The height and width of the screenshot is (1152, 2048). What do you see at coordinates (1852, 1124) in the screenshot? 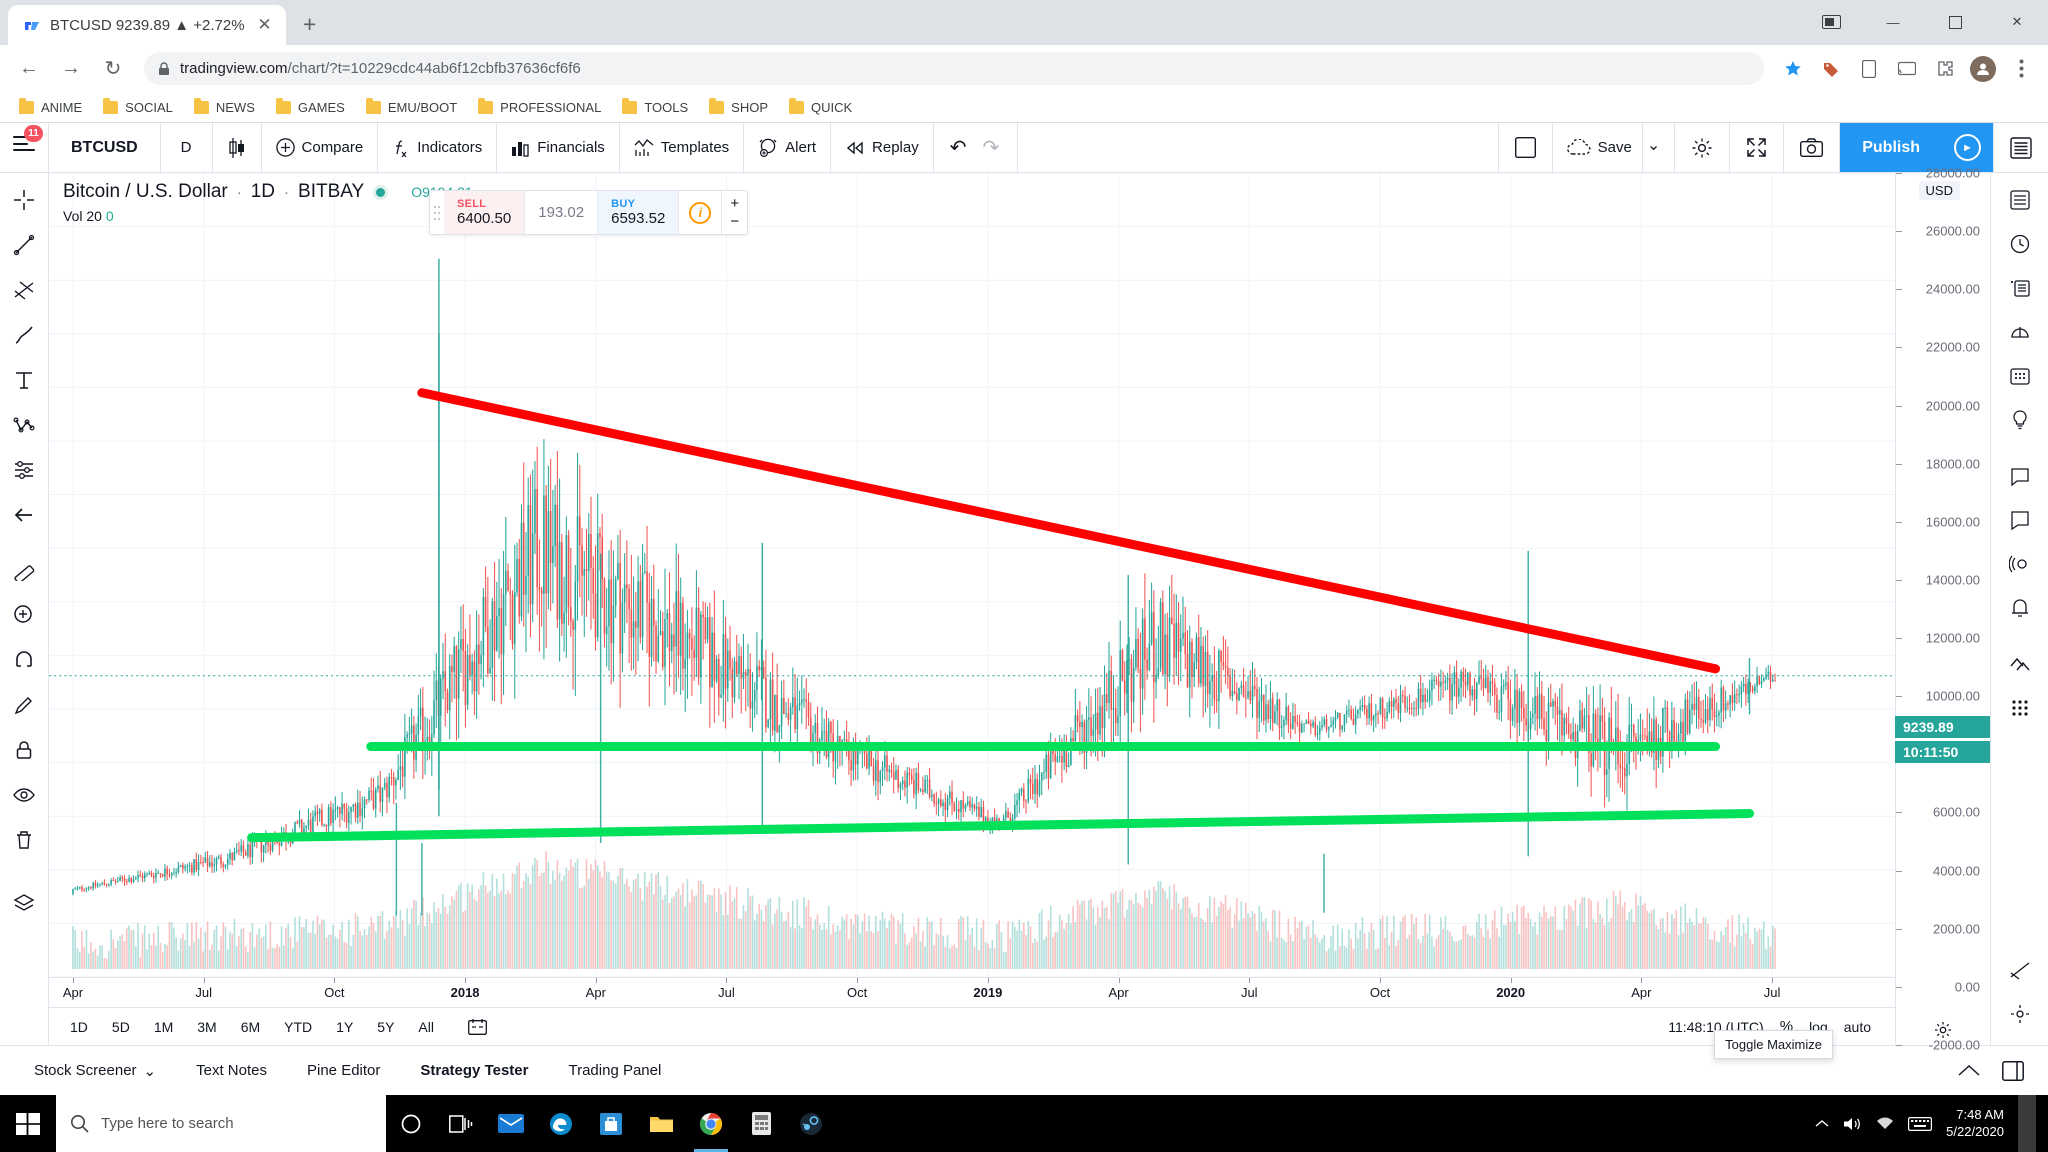
I see `volume-icon` at bounding box center [1852, 1124].